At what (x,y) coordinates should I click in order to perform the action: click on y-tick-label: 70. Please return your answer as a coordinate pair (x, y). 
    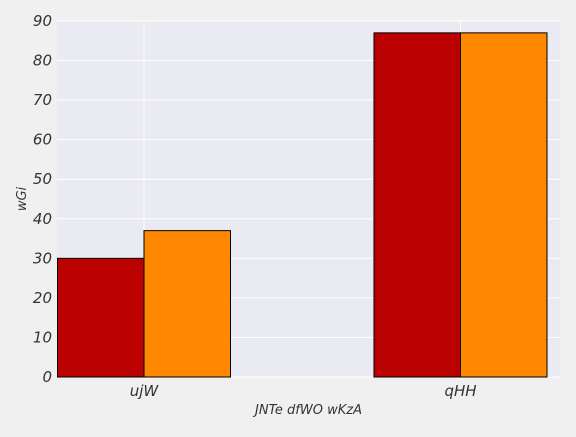
    Looking at the image, I should click on (42, 100).